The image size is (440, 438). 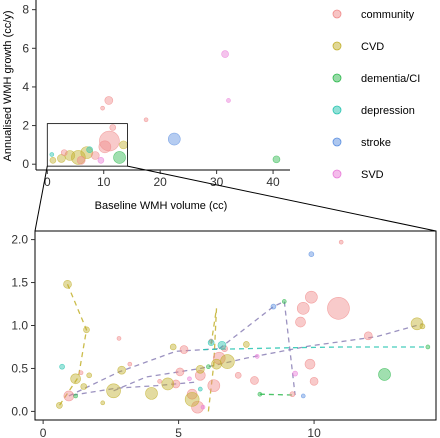 What do you see at coordinates (47, 182) in the screenshot?
I see `overview-x-tick-label: 0` at bounding box center [47, 182].